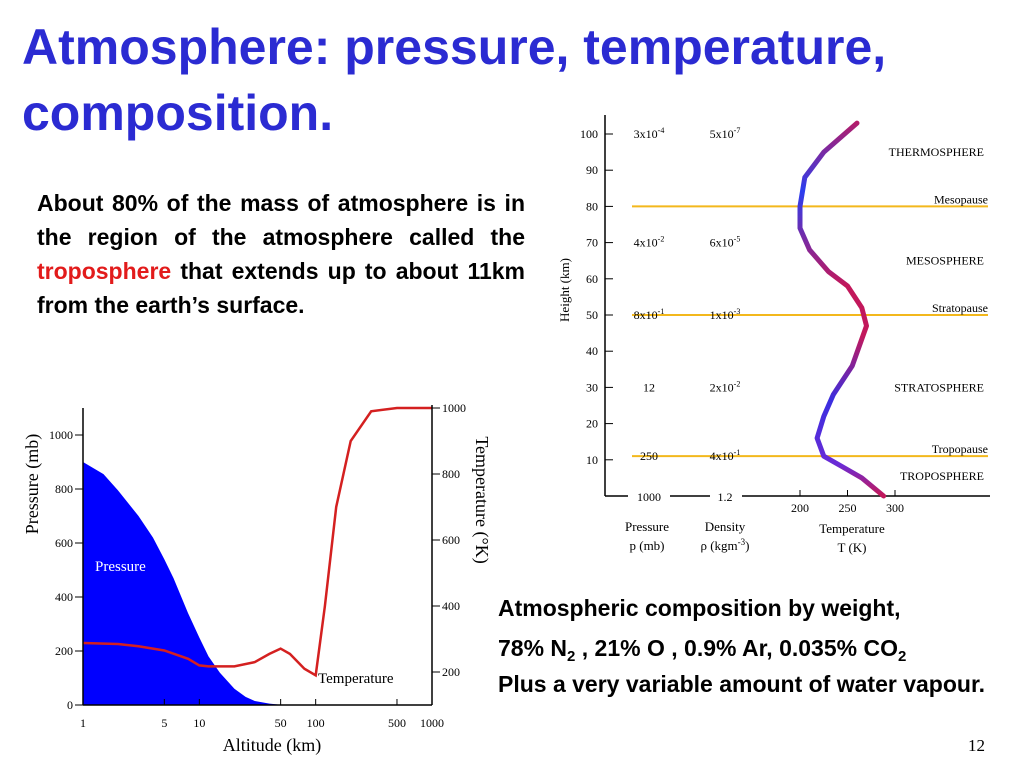 This screenshot has width=1024, height=768. I want to click on right-y-tick-label: 600, so click(451, 540).